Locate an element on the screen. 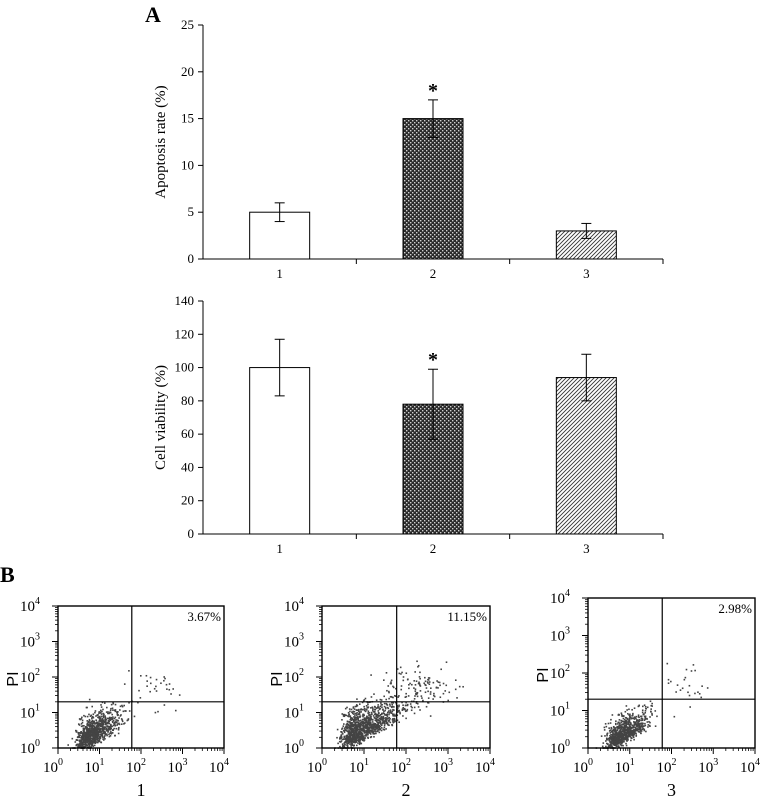 This screenshot has width=767, height=799. flow-x-tick-label: 10⁴ is located at coordinates (750, 766).